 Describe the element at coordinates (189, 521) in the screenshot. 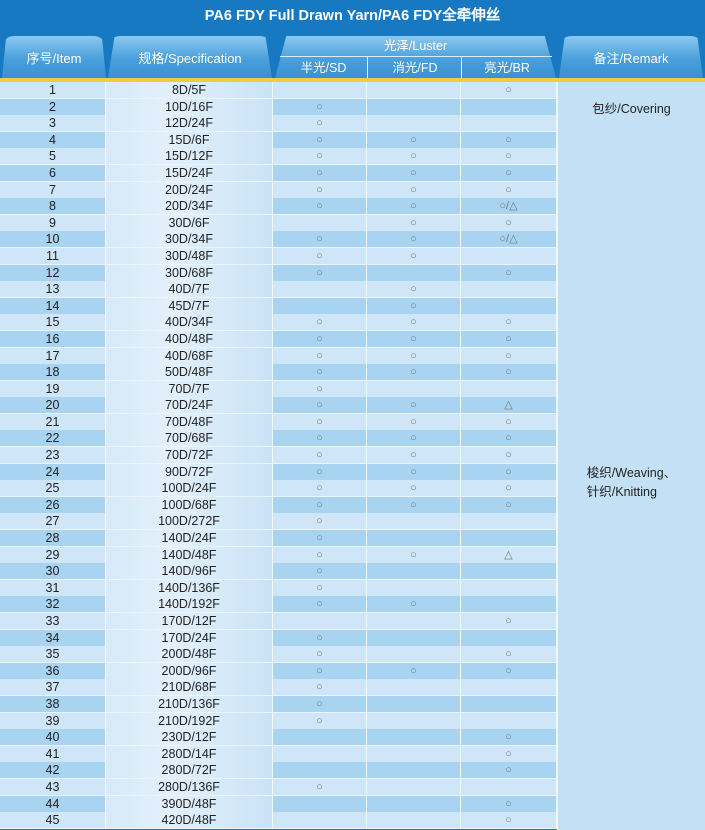

I see `spec-cell: 100D/272F` at that location.